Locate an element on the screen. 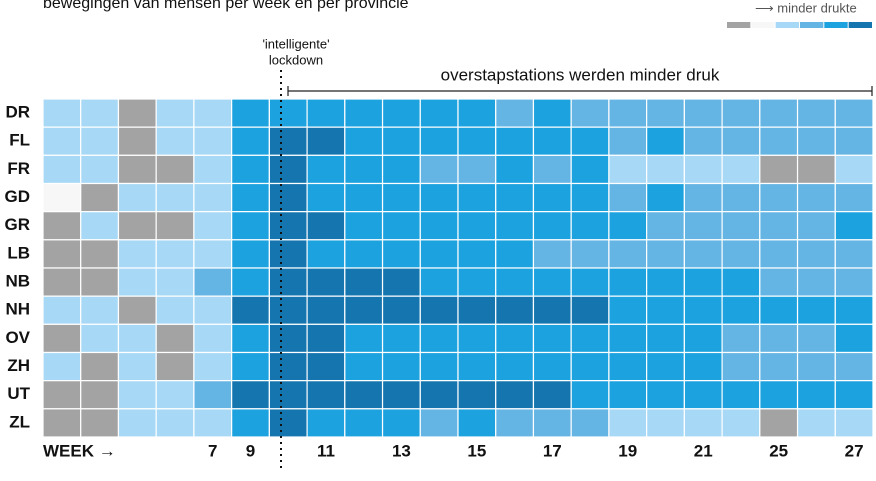 The height and width of the screenshot is (481, 876). annotation: lockdown is located at coordinates (296, 59).